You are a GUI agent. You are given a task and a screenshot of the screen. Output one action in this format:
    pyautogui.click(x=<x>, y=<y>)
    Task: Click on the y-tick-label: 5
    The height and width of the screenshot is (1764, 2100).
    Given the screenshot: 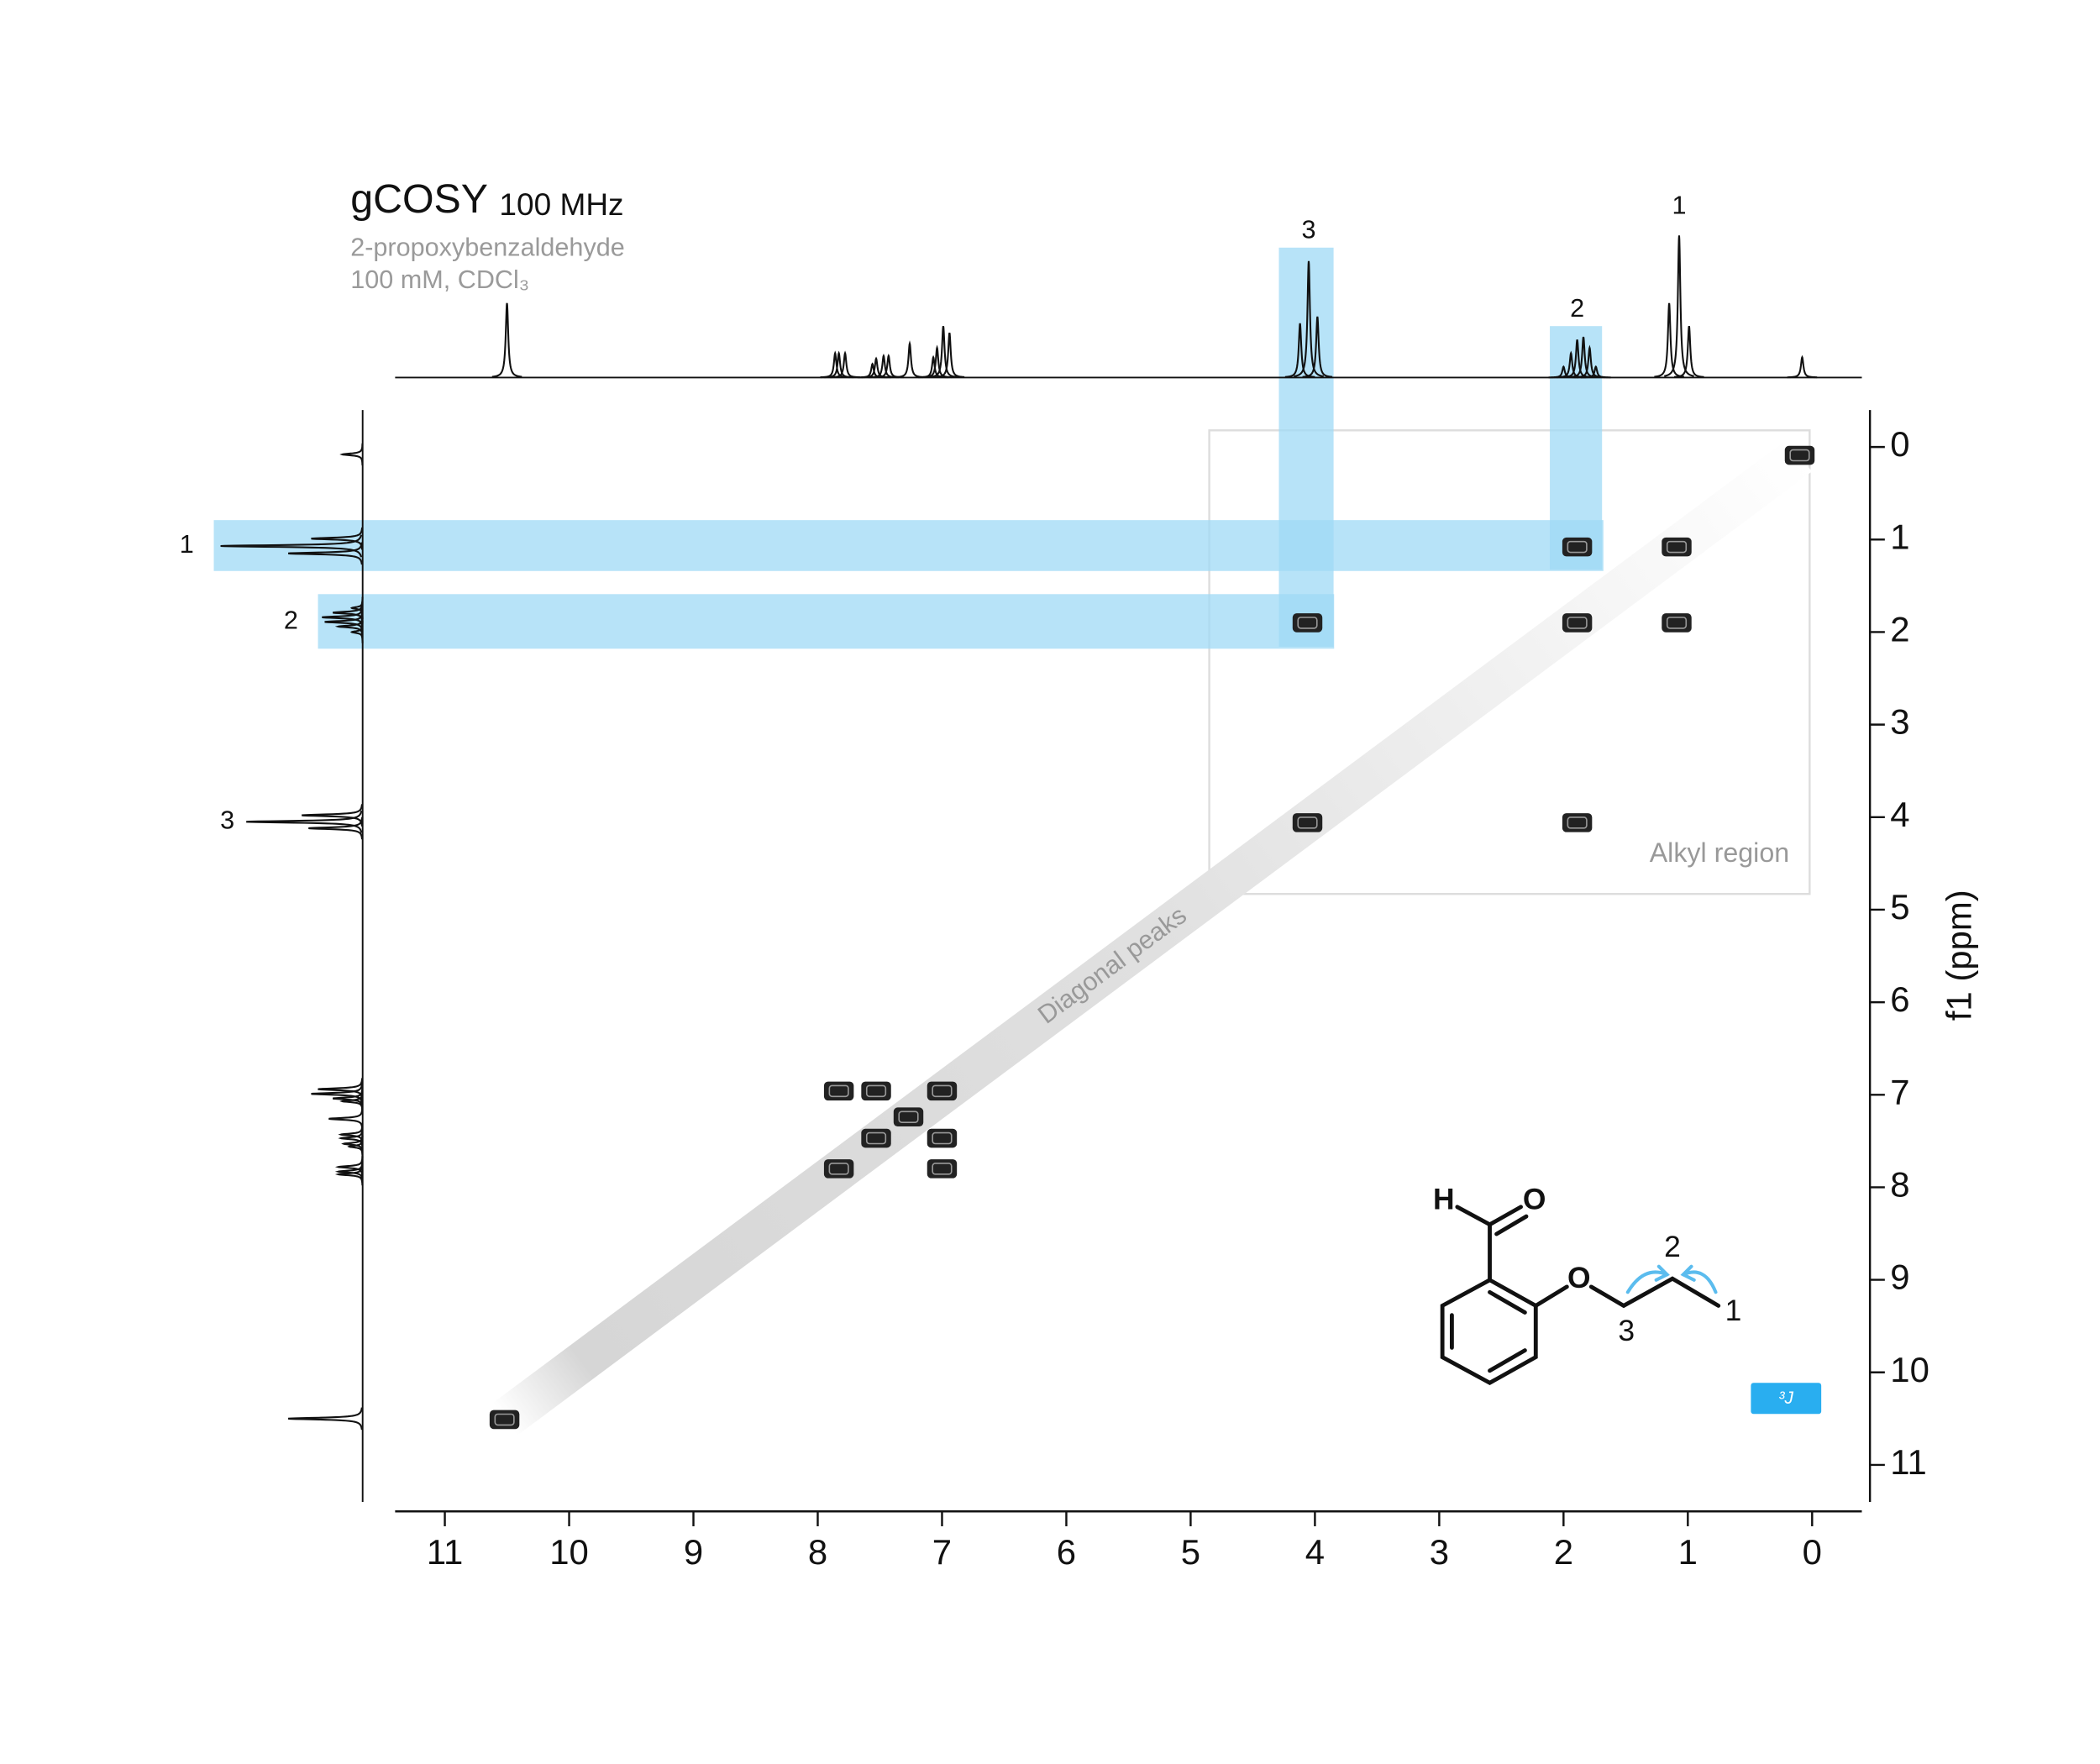 What is the action you would take?
    pyautogui.click(x=1899, y=907)
    